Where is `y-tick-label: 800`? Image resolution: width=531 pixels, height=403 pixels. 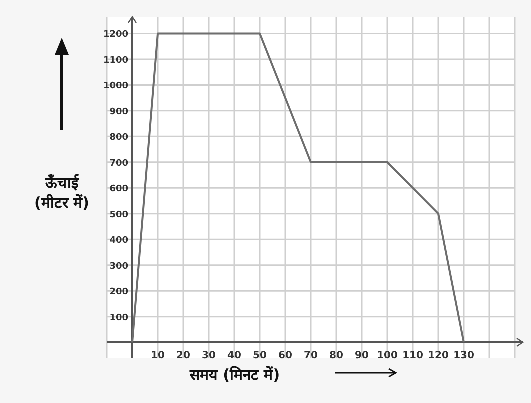 y-tick-label: 800 is located at coordinates (119, 138).